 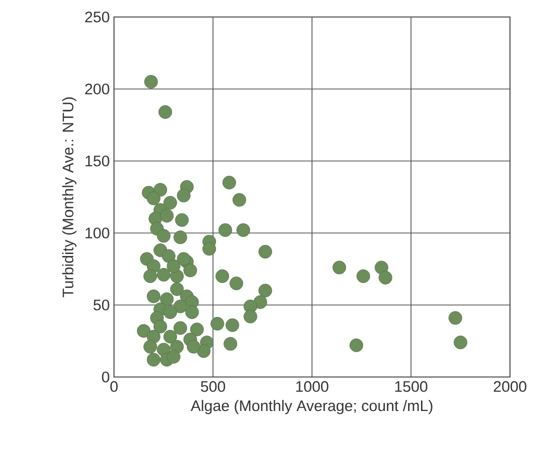 I want to click on y-tick-label: 200, so click(x=97, y=89).